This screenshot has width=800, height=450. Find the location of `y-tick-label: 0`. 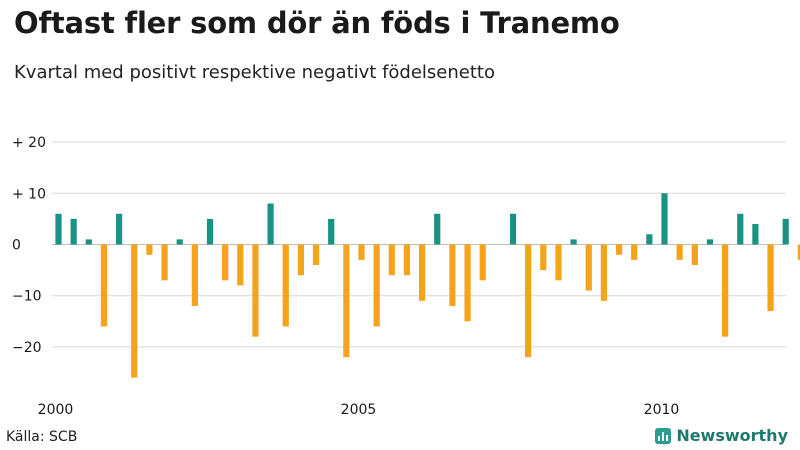

y-tick-label: 0 is located at coordinates (16, 246).